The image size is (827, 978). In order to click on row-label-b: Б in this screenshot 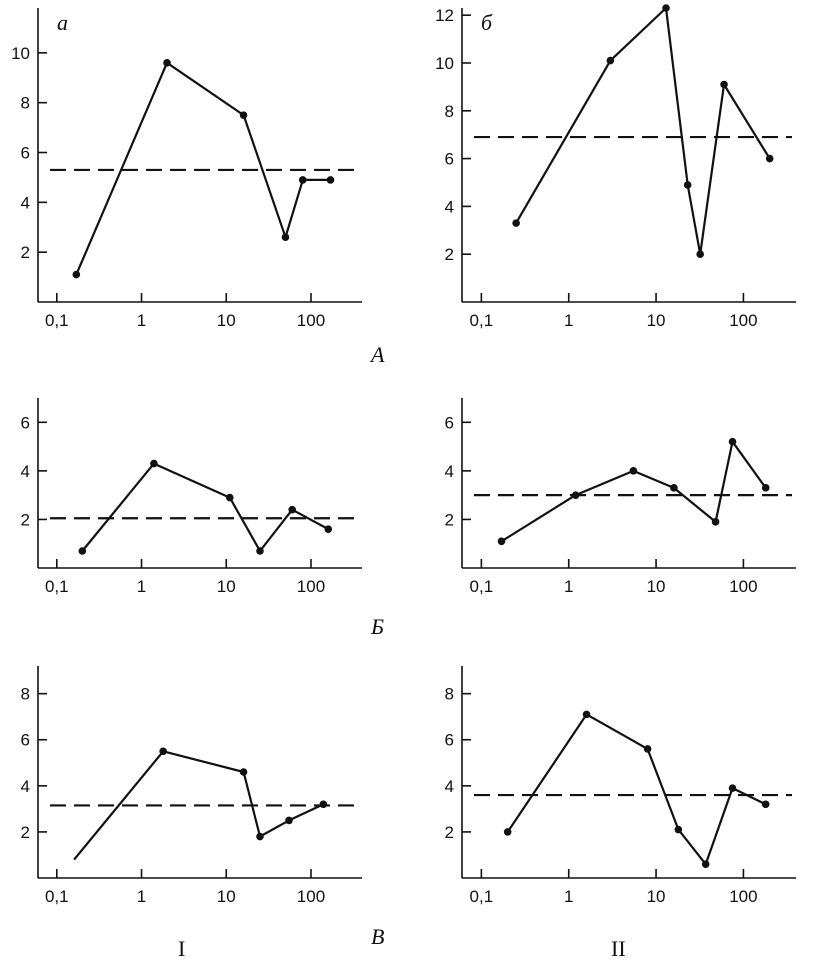, I will do `click(377, 626)`.